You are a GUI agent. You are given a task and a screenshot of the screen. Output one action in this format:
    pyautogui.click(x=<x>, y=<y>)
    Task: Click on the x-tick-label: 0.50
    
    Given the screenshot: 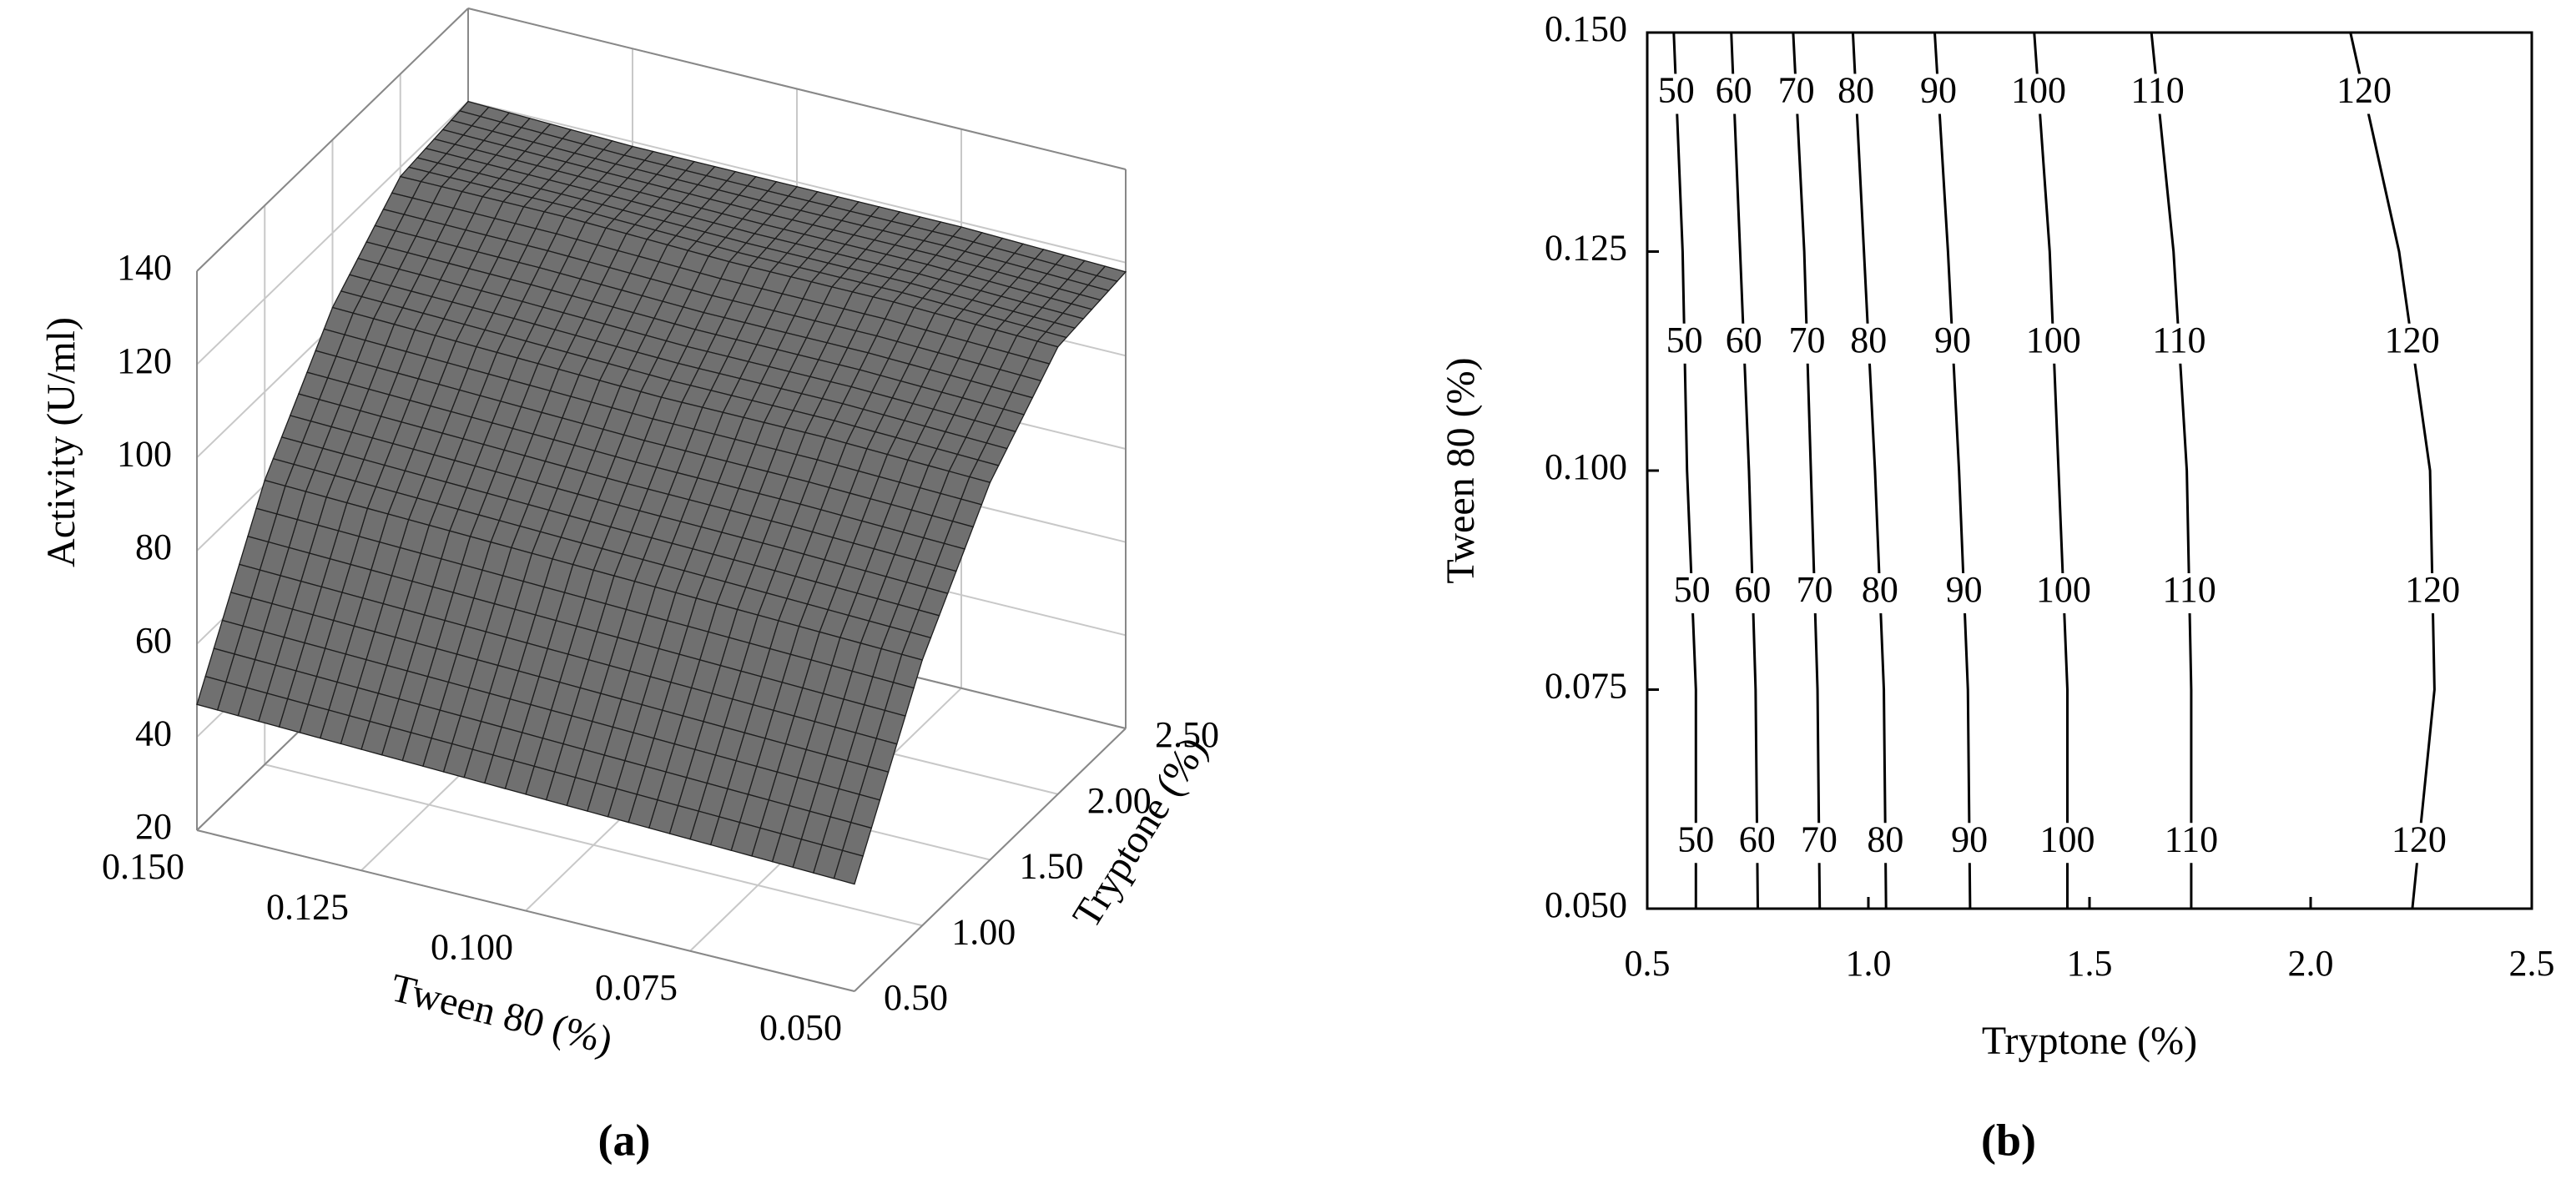 What is the action you would take?
    pyautogui.click(x=916, y=998)
    